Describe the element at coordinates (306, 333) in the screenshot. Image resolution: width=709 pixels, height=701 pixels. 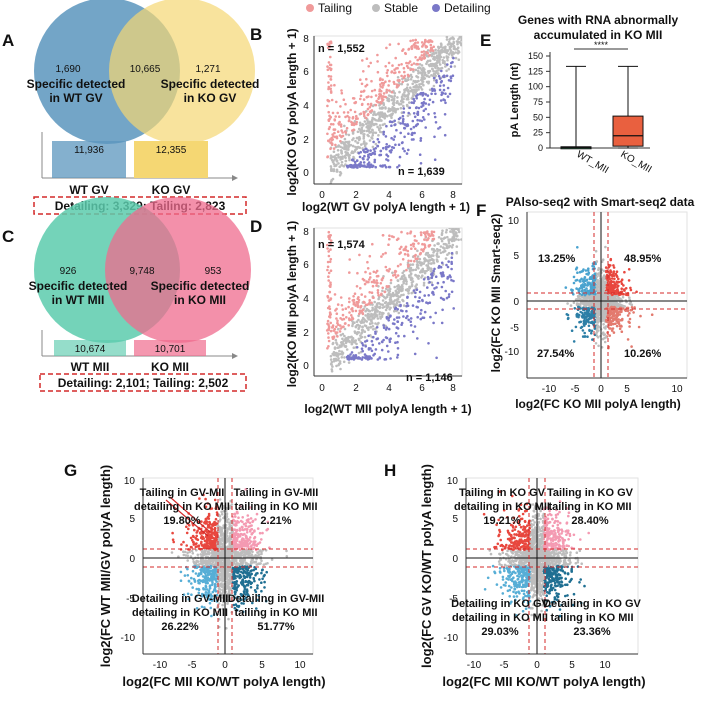
I see `d-ytick-2: 2` at that location.